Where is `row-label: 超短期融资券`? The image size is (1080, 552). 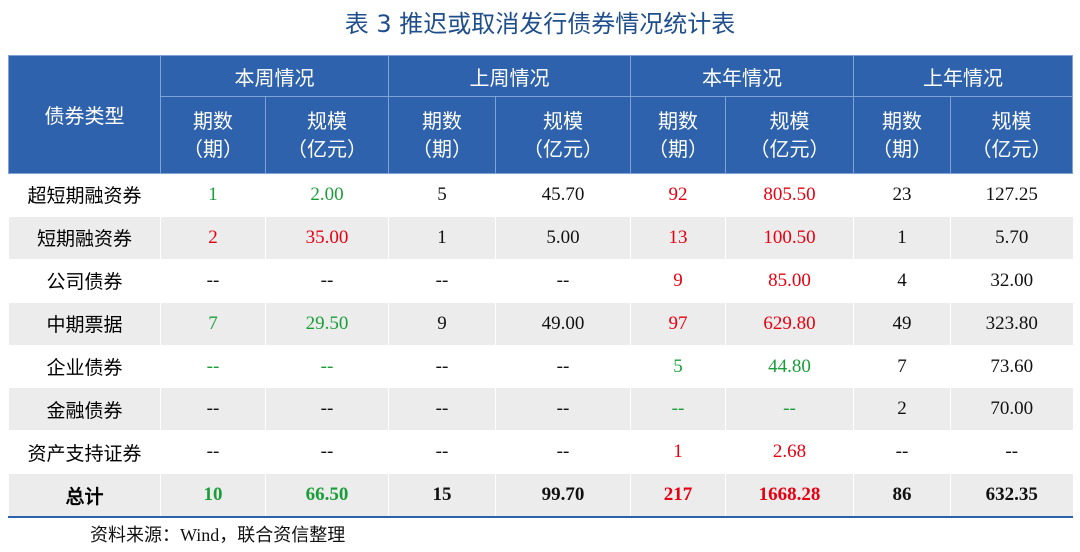 row-label: 超短期融资券 is located at coordinates (84, 195).